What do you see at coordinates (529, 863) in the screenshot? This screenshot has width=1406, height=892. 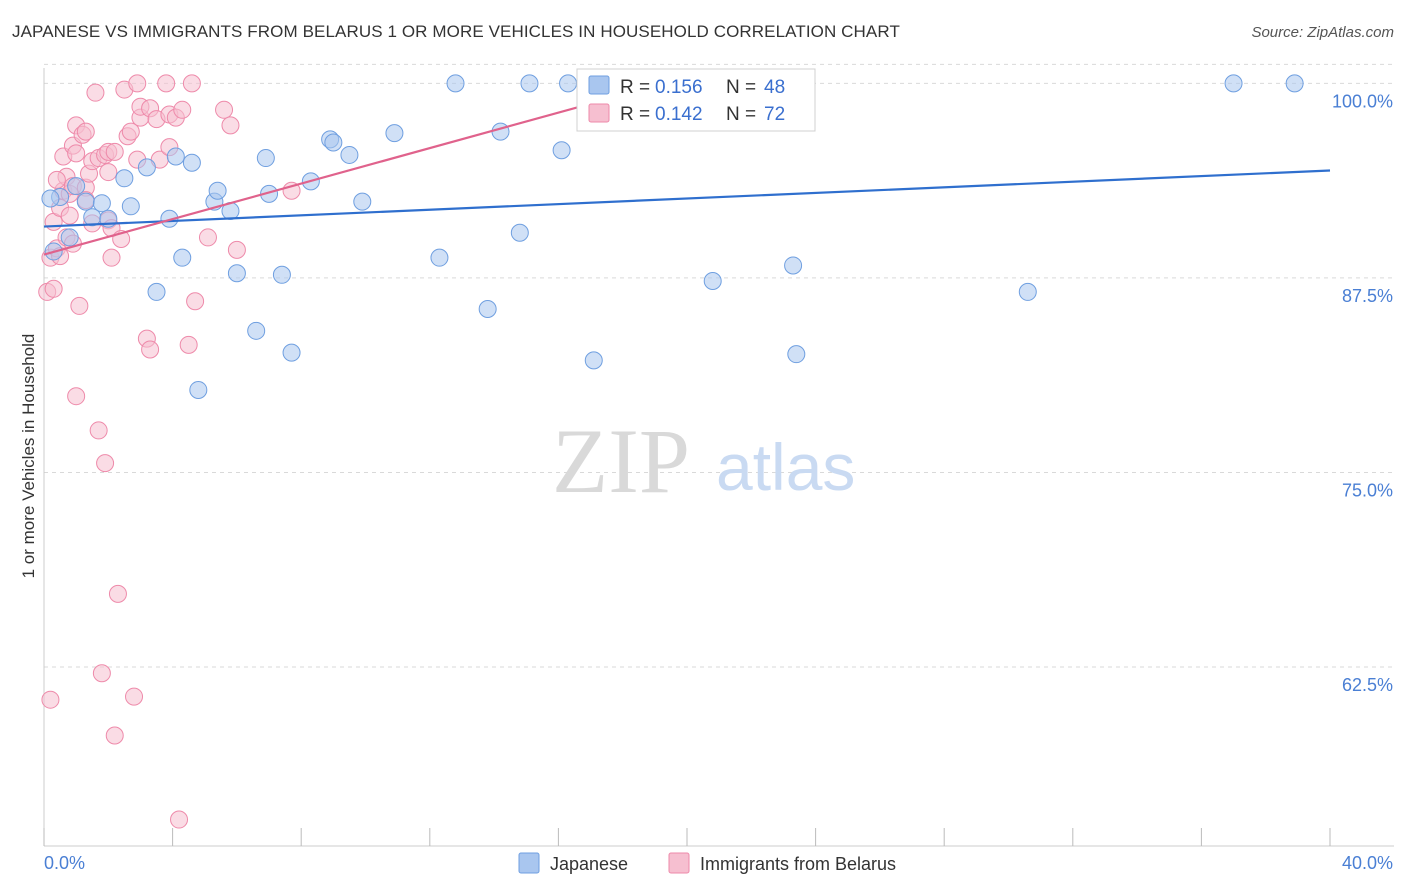 I see `bottom-legend-swatch-japanese` at bounding box center [529, 863].